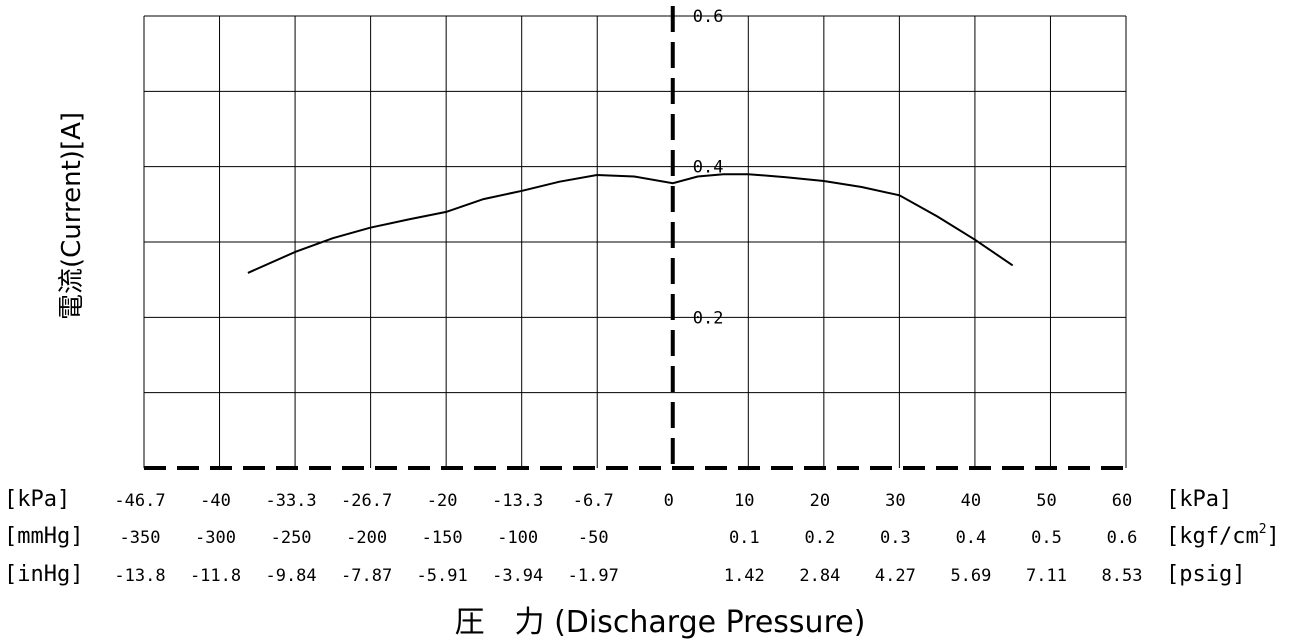 This screenshot has height=641, width=1292. I want to click on y-tick-label: 0.6, so click(708, 17).